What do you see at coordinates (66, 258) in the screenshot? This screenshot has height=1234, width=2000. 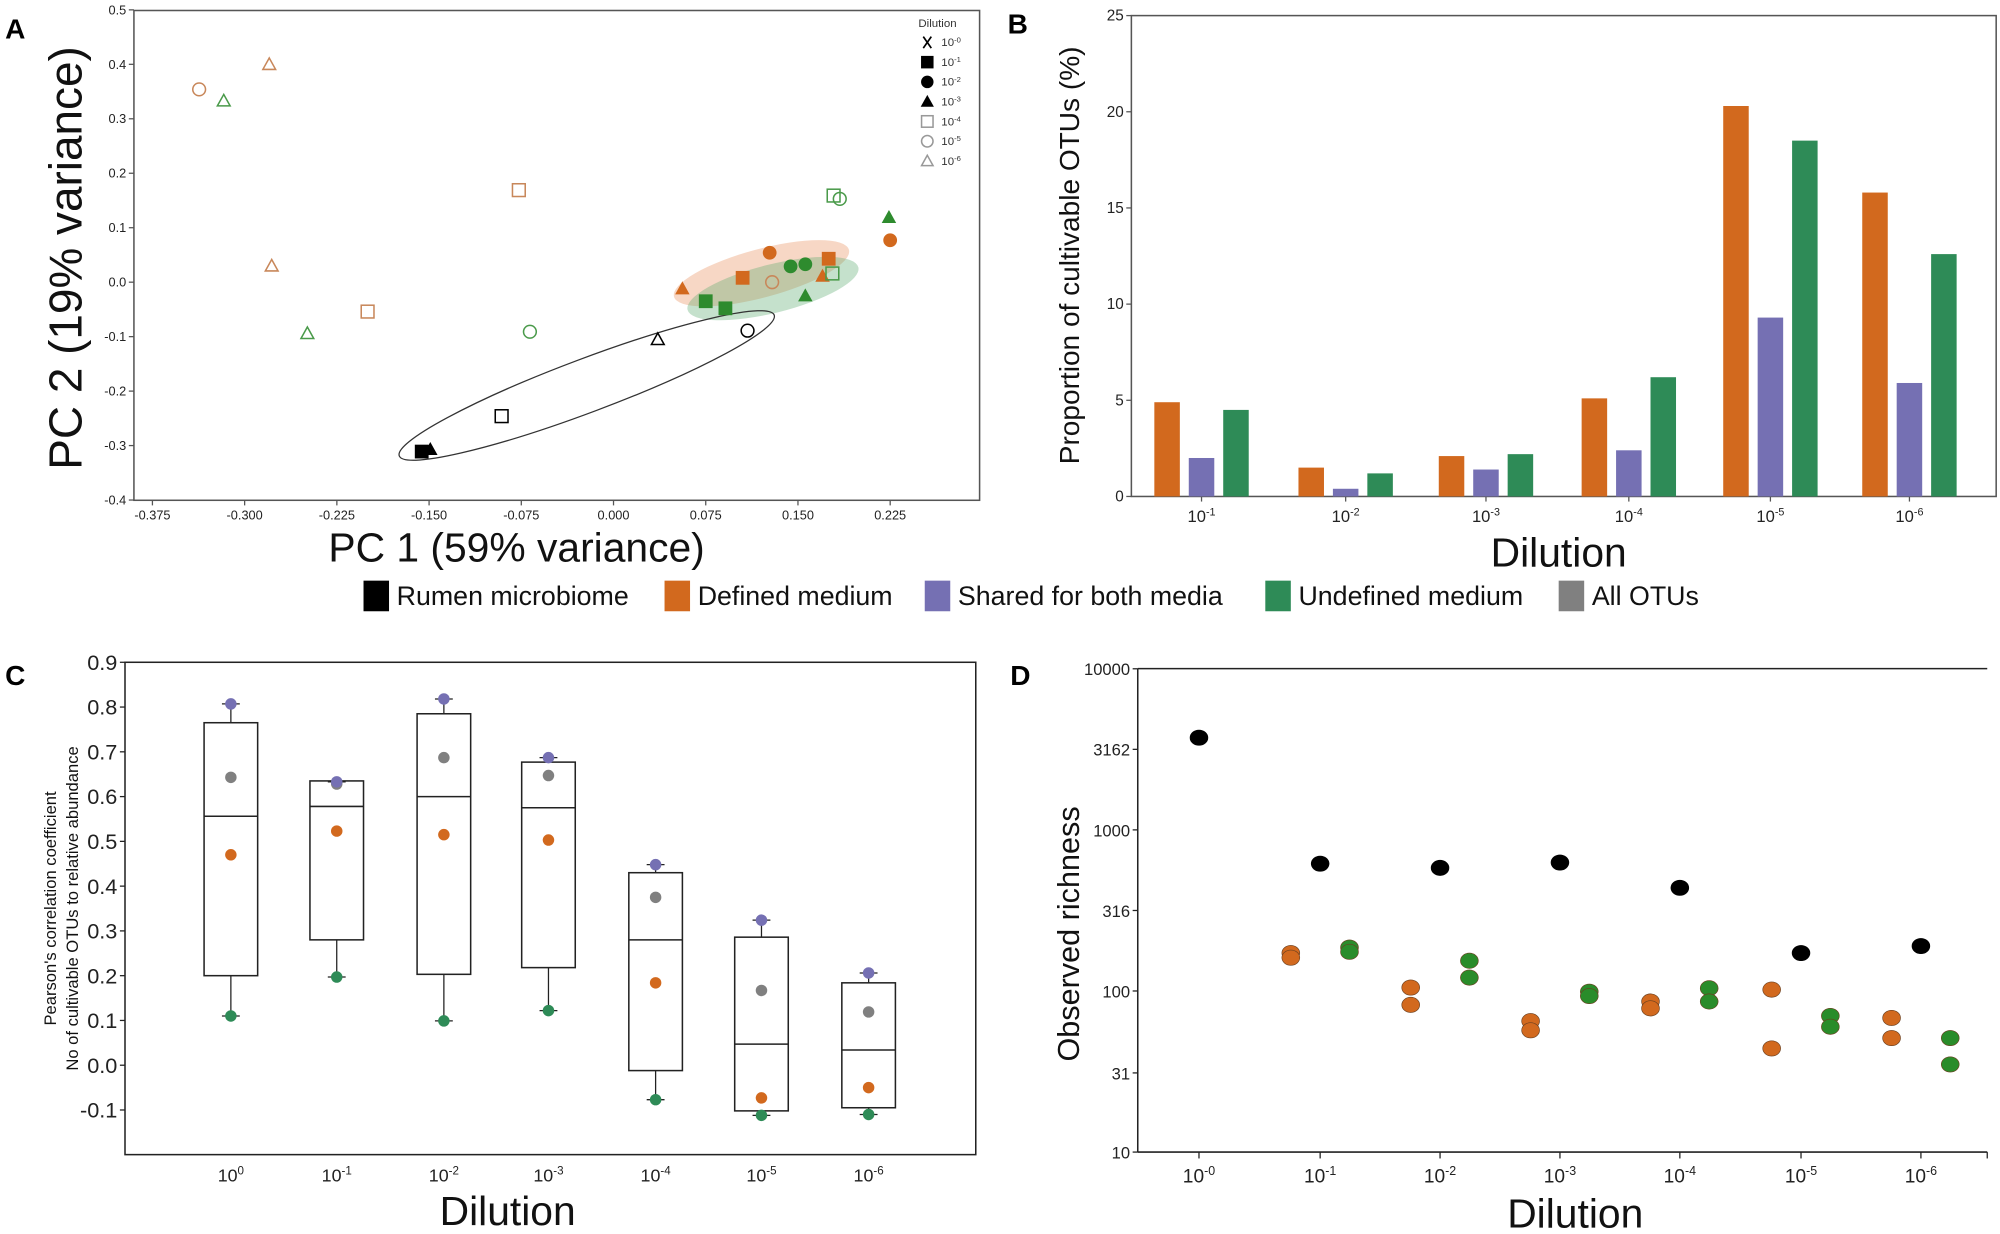 I see `y-axis-label: PC 2 (19% variance)` at bounding box center [66, 258].